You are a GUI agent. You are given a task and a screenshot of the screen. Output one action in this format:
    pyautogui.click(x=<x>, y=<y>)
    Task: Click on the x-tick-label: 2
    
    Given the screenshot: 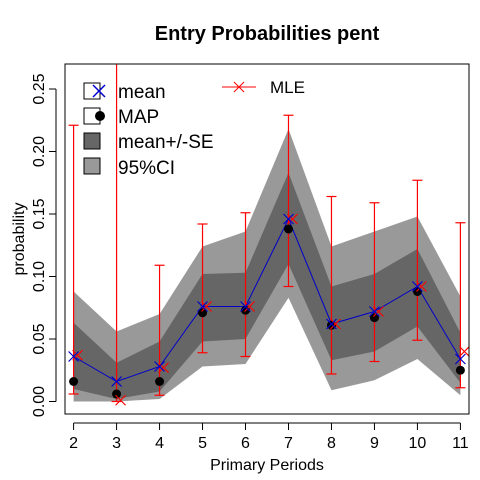 What is the action you would take?
    pyautogui.click(x=73, y=443)
    